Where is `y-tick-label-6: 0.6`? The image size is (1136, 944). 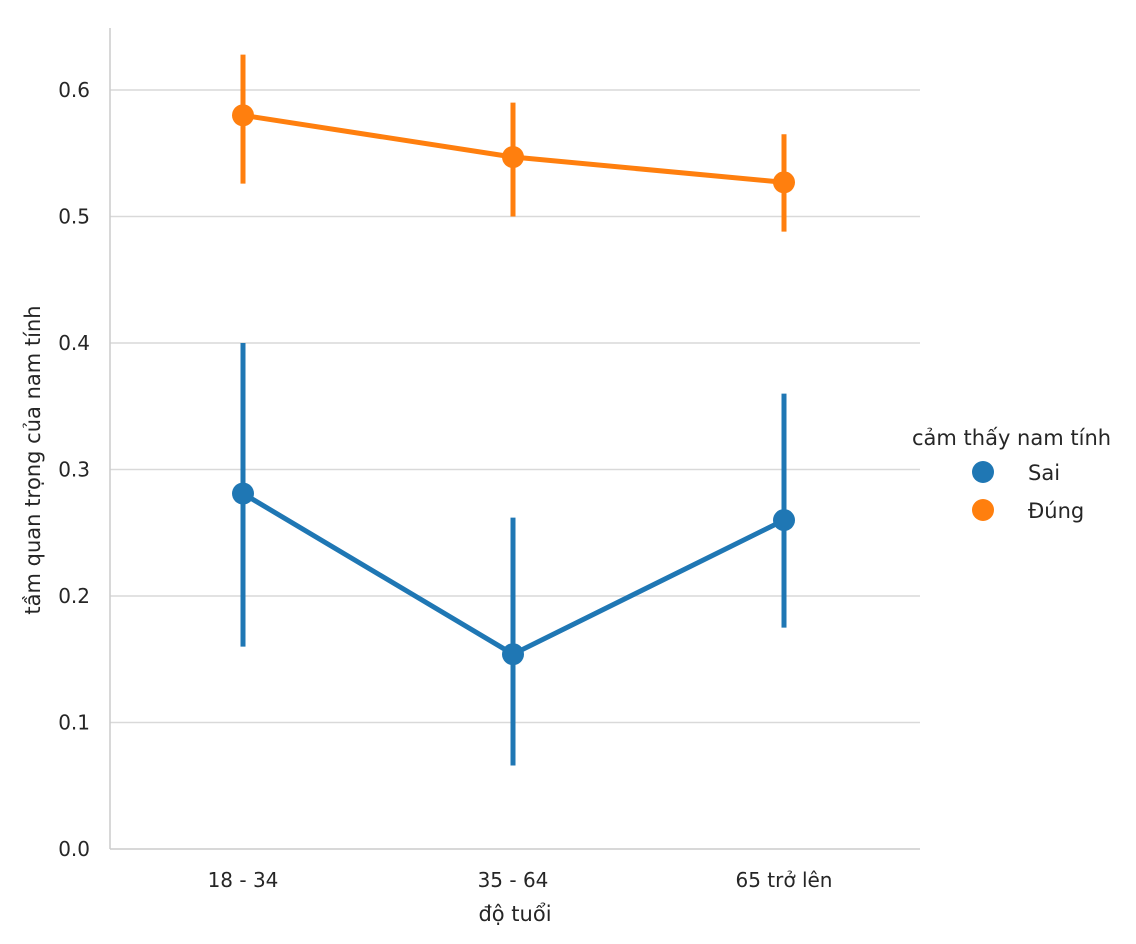 y-tick-label-6: 0.6 is located at coordinates (74, 90).